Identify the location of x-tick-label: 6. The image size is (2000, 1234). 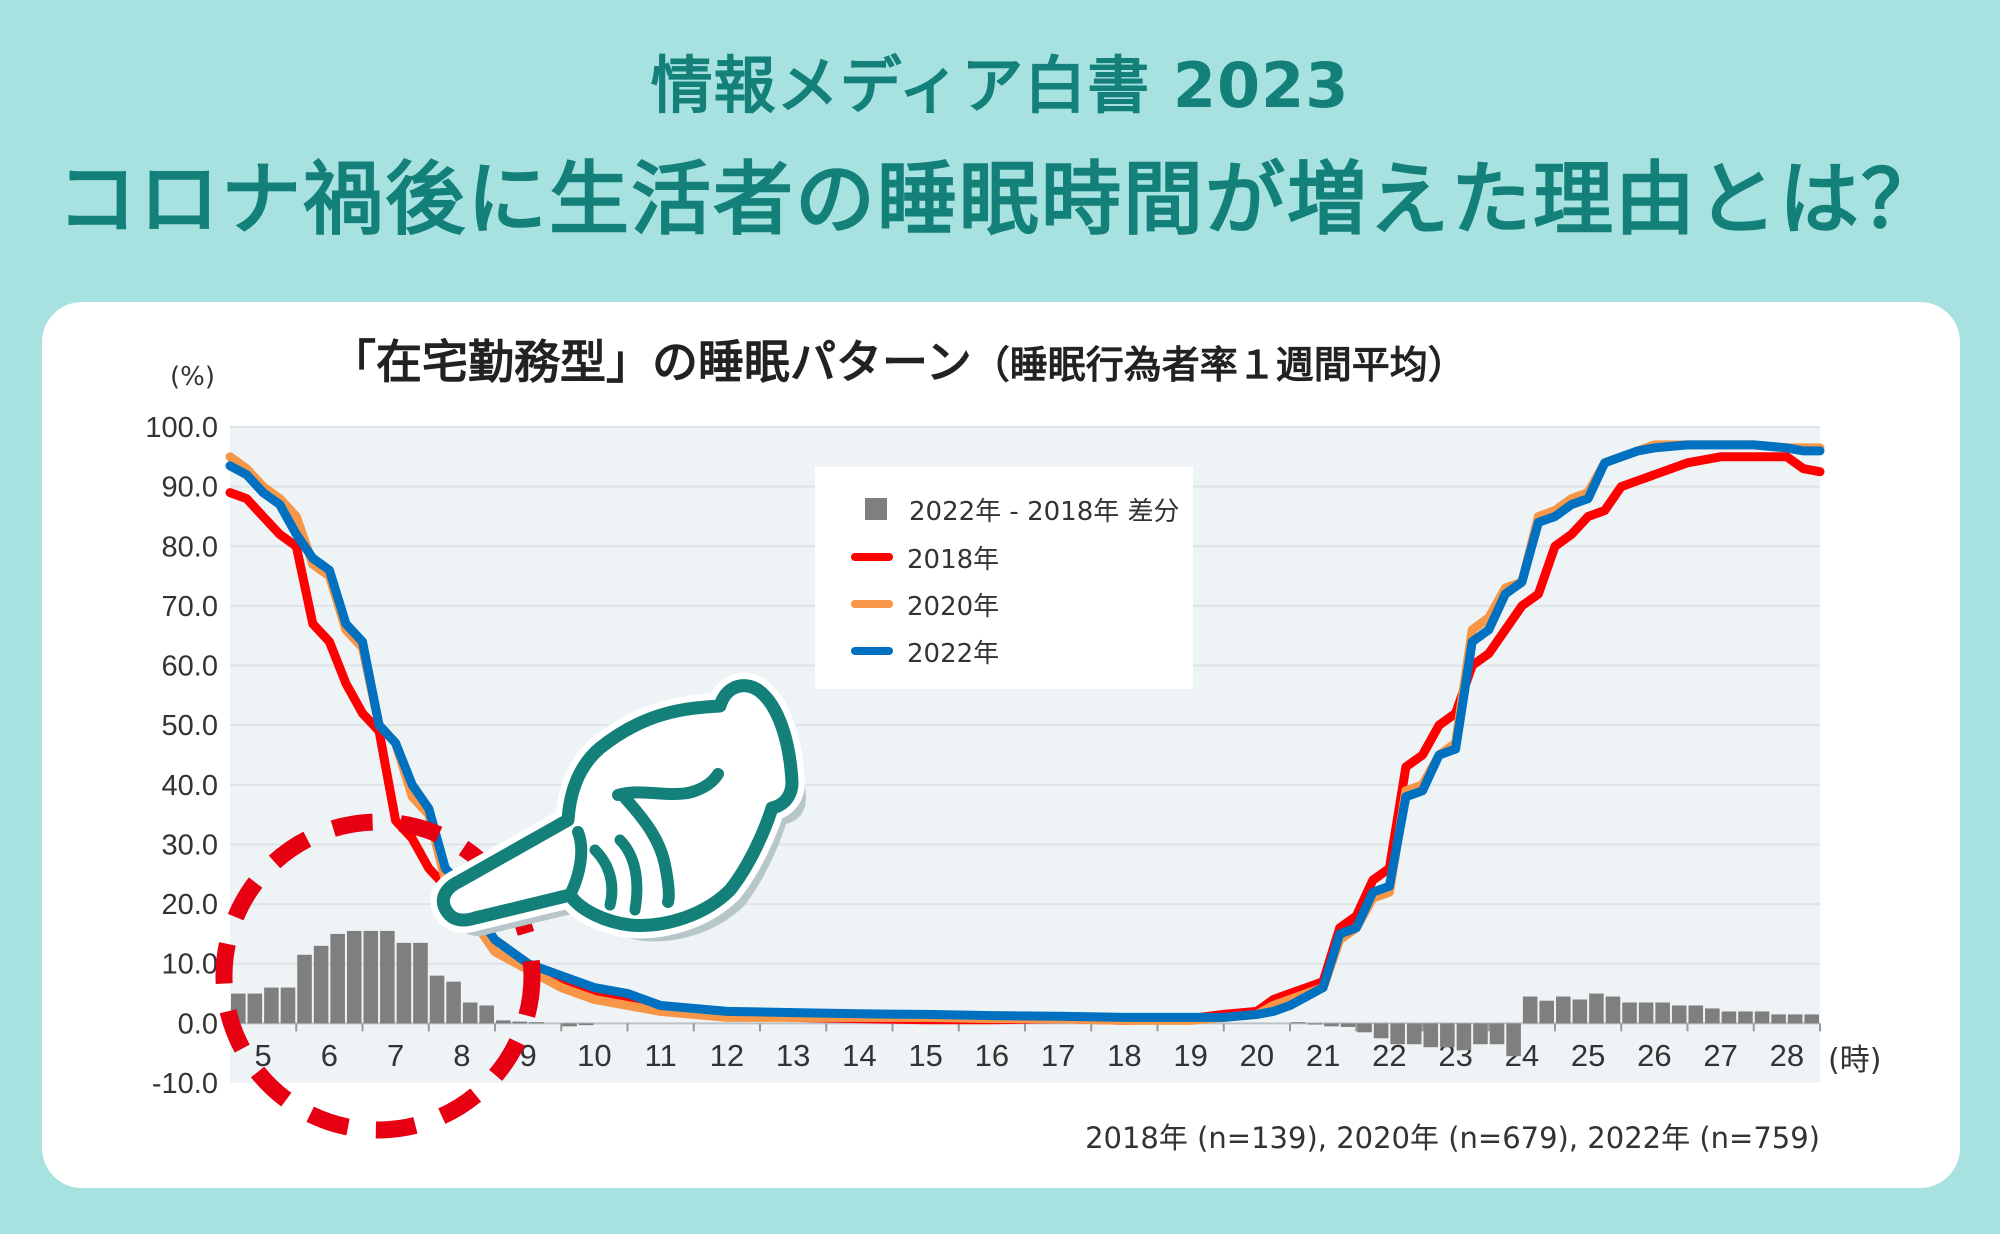
(329, 1055).